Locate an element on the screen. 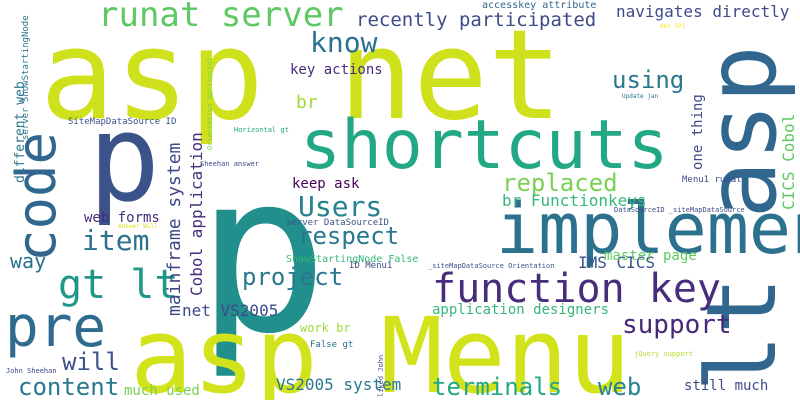 The image size is (800, 400). cloud-word: content is located at coordinates (68, 386).